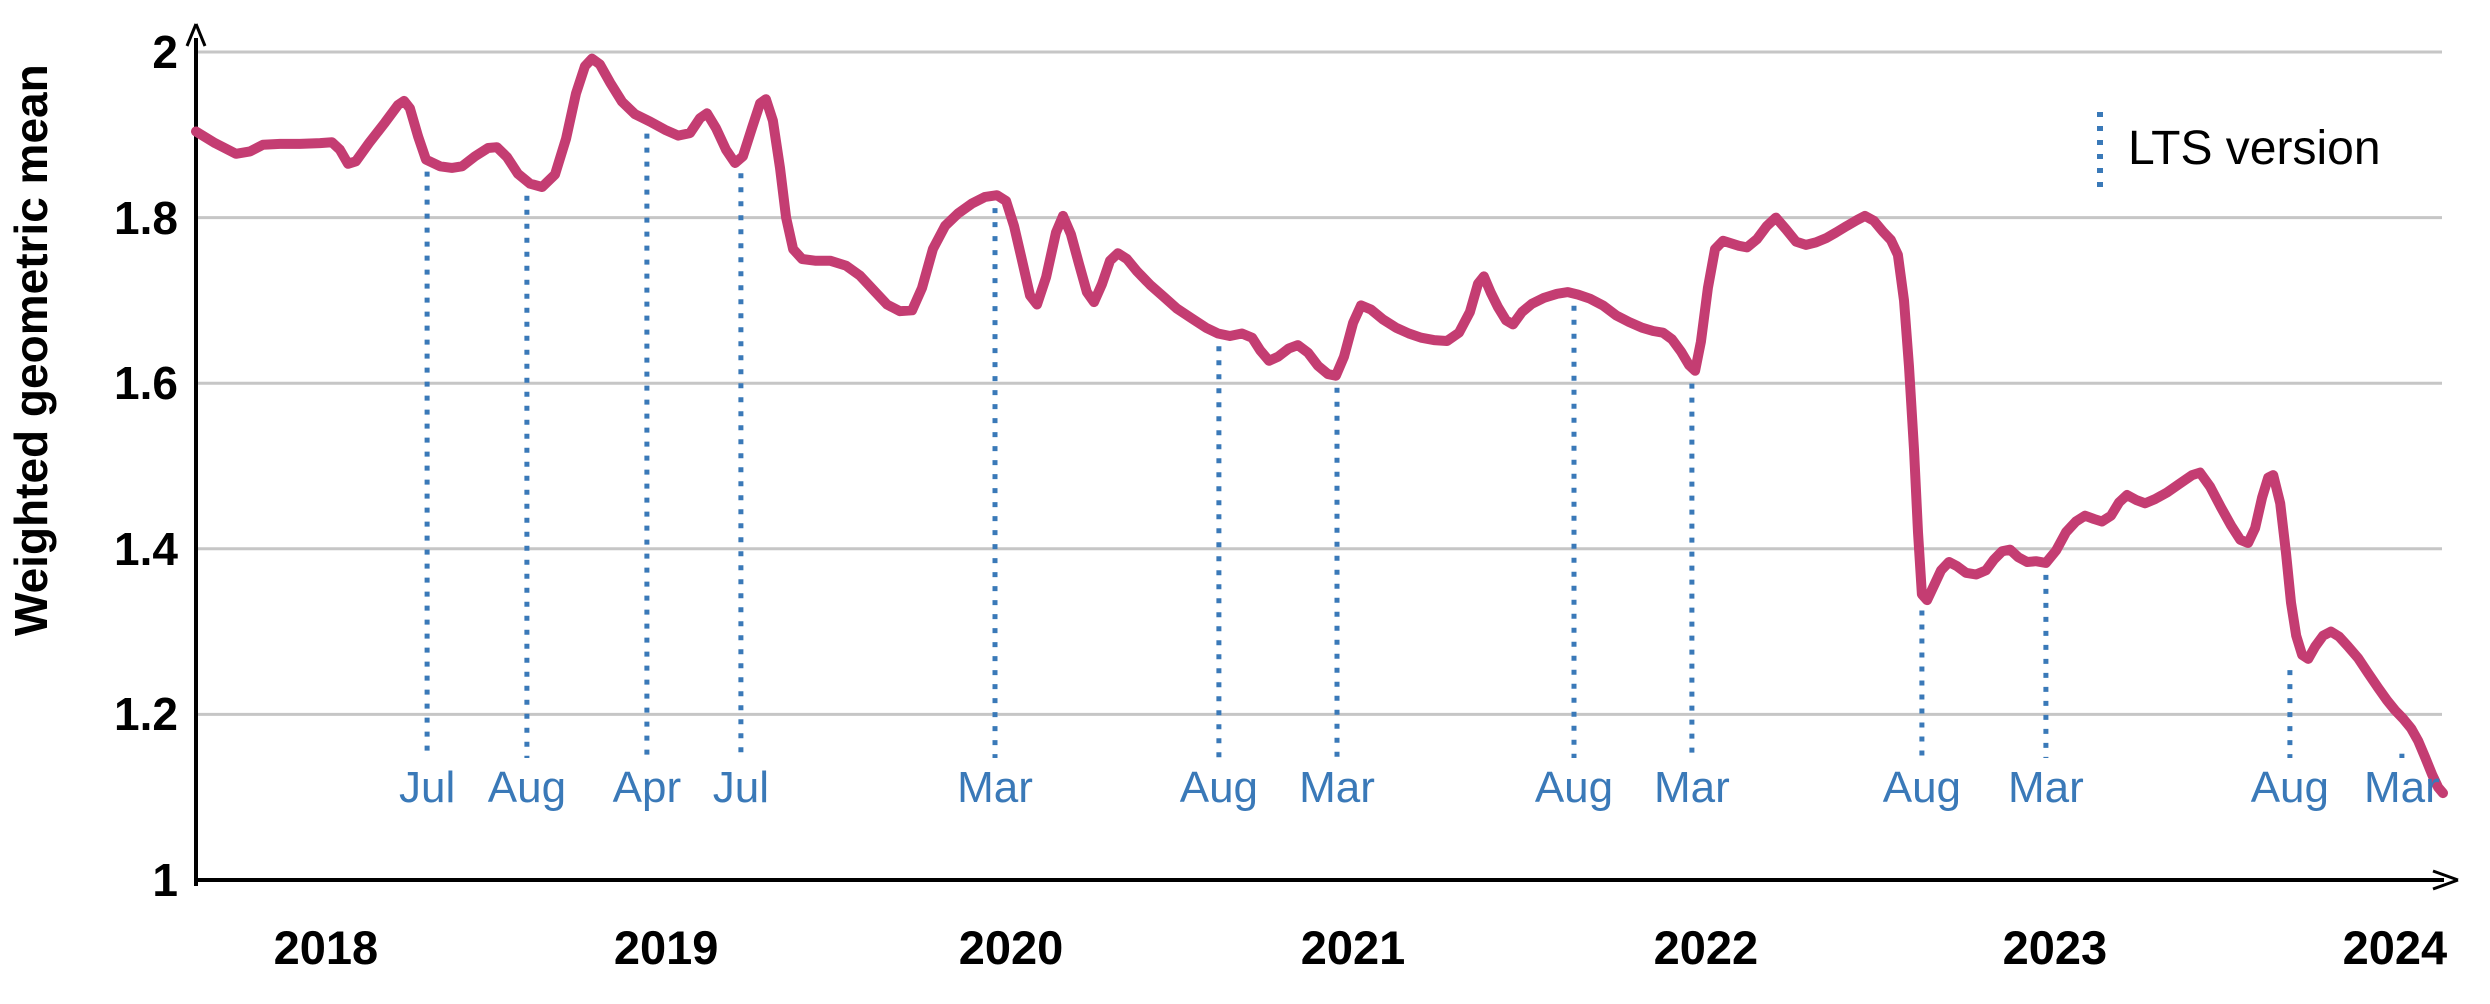 The image size is (2490, 1004). I want to click on legend-label: LTS version, so click(2254, 148).